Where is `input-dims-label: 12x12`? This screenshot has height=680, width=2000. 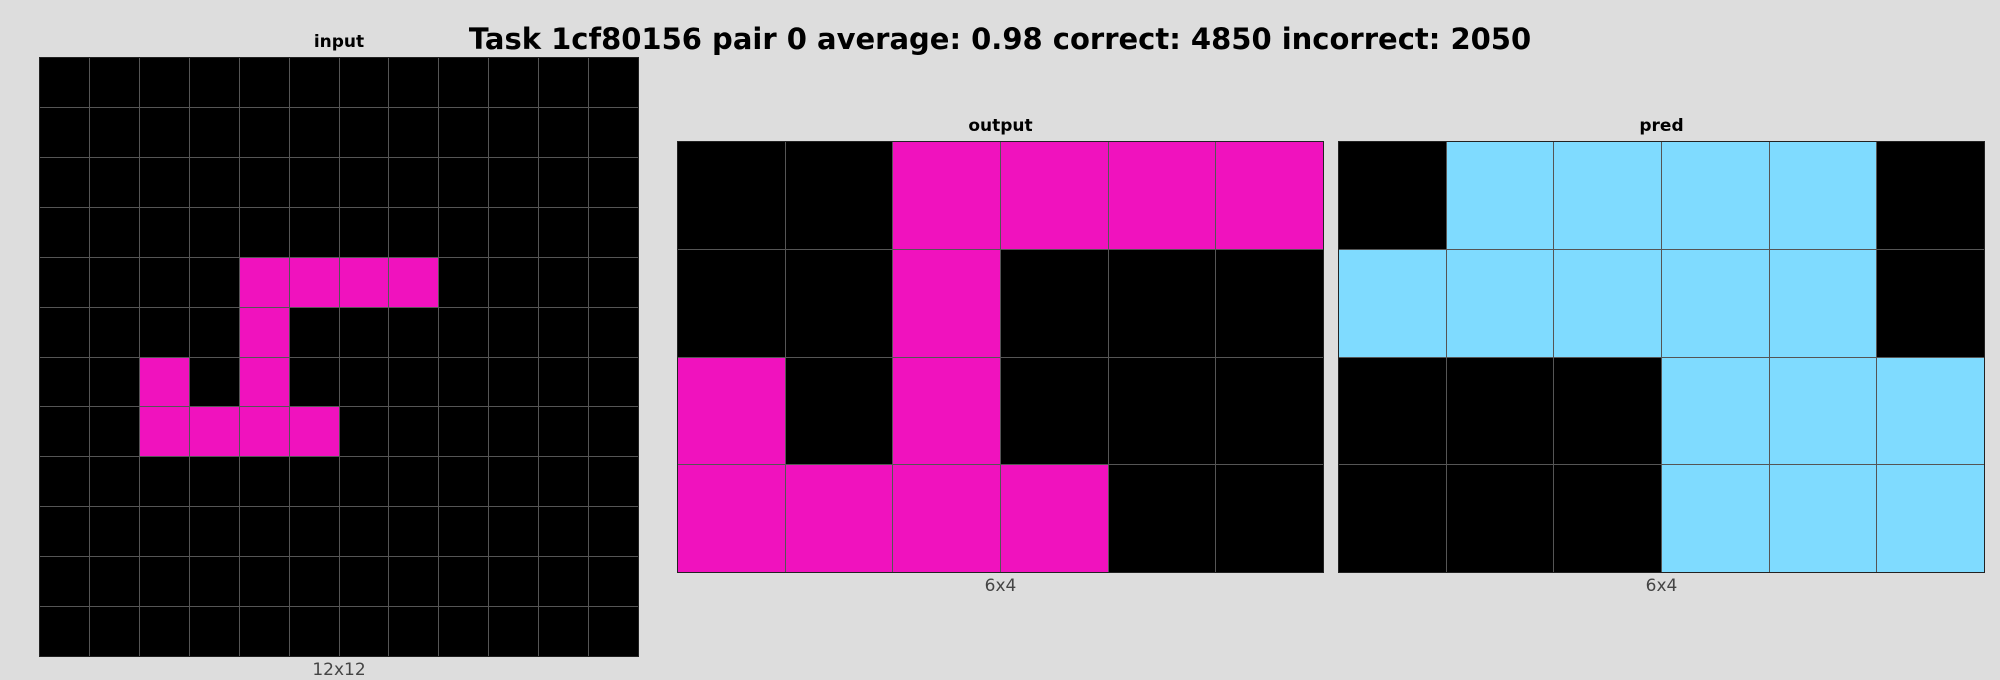 input-dims-label: 12x12 is located at coordinates (339, 670).